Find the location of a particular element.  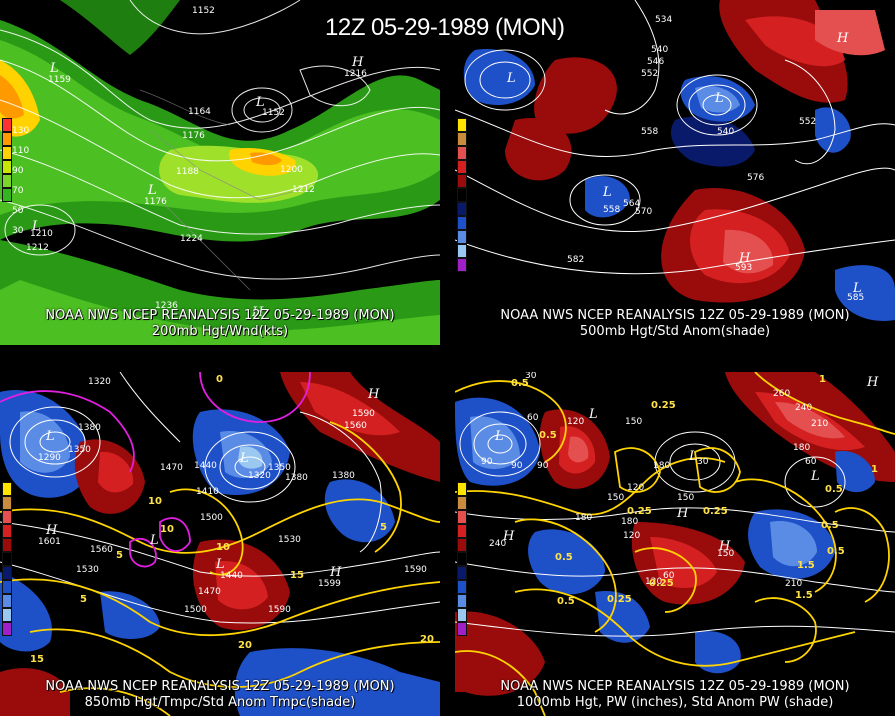

contour-label: 180 is located at coordinates (661, 466).